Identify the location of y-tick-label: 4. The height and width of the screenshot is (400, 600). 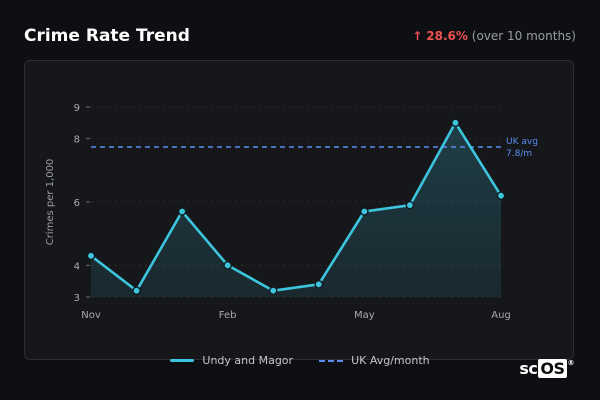
(77, 266).